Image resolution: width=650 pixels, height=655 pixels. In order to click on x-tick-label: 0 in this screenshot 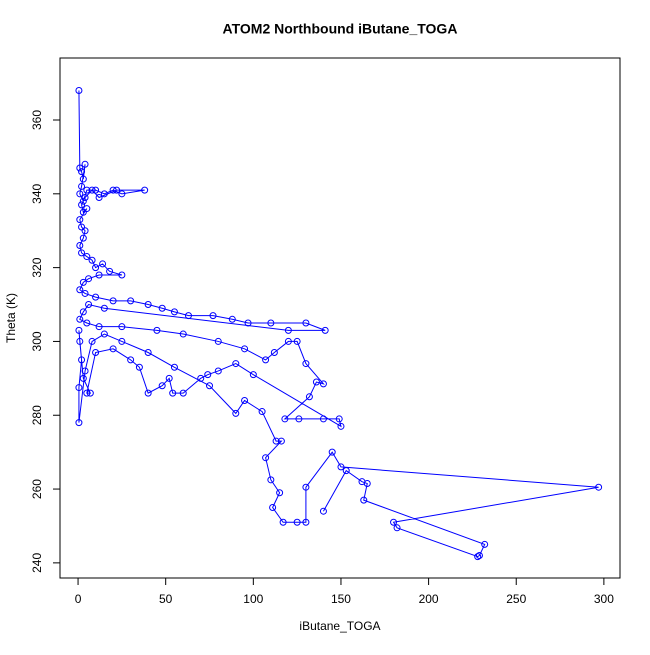, I will do `click(78, 599)`.